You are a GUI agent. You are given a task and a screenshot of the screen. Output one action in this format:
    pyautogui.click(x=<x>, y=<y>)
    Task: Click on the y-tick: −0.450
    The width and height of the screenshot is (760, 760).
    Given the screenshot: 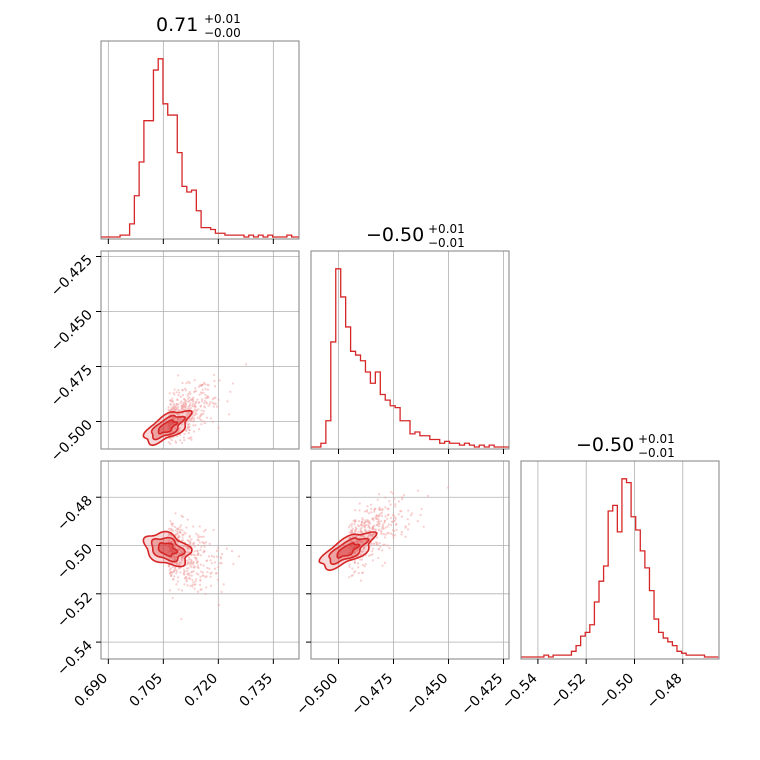 What is the action you would take?
    pyautogui.click(x=74, y=331)
    